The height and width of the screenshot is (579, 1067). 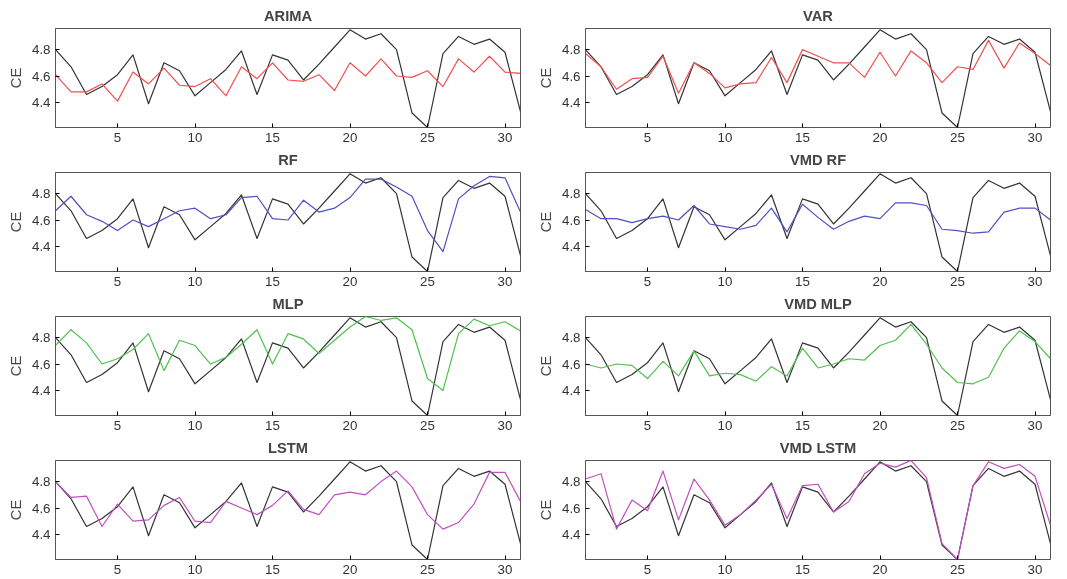 I want to click on chart-title: VMD MLP, so click(x=818, y=303).